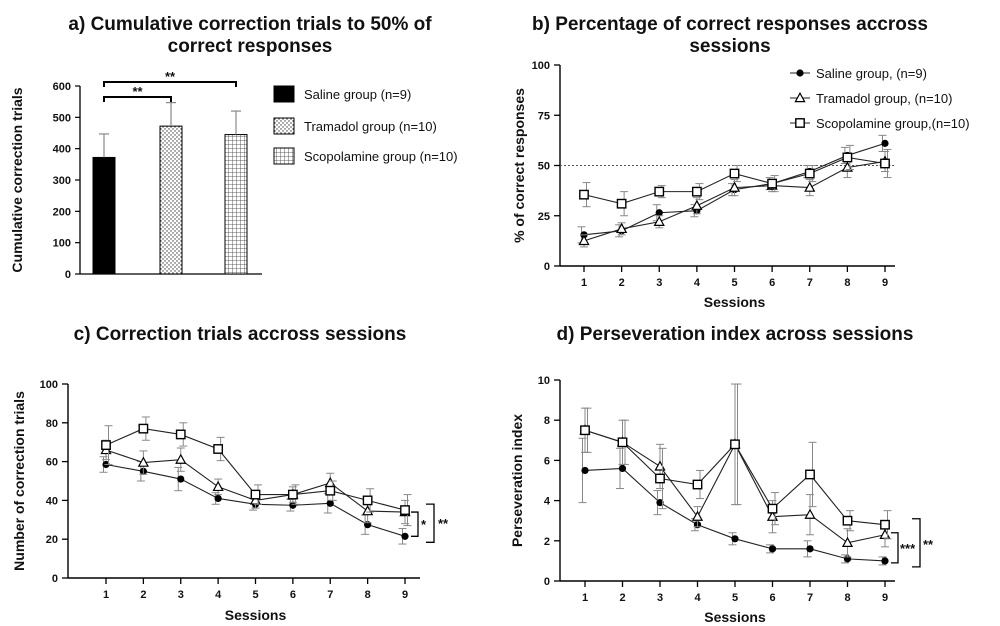  I want to click on y-axis-label: Number of correction trials, so click(19, 481).